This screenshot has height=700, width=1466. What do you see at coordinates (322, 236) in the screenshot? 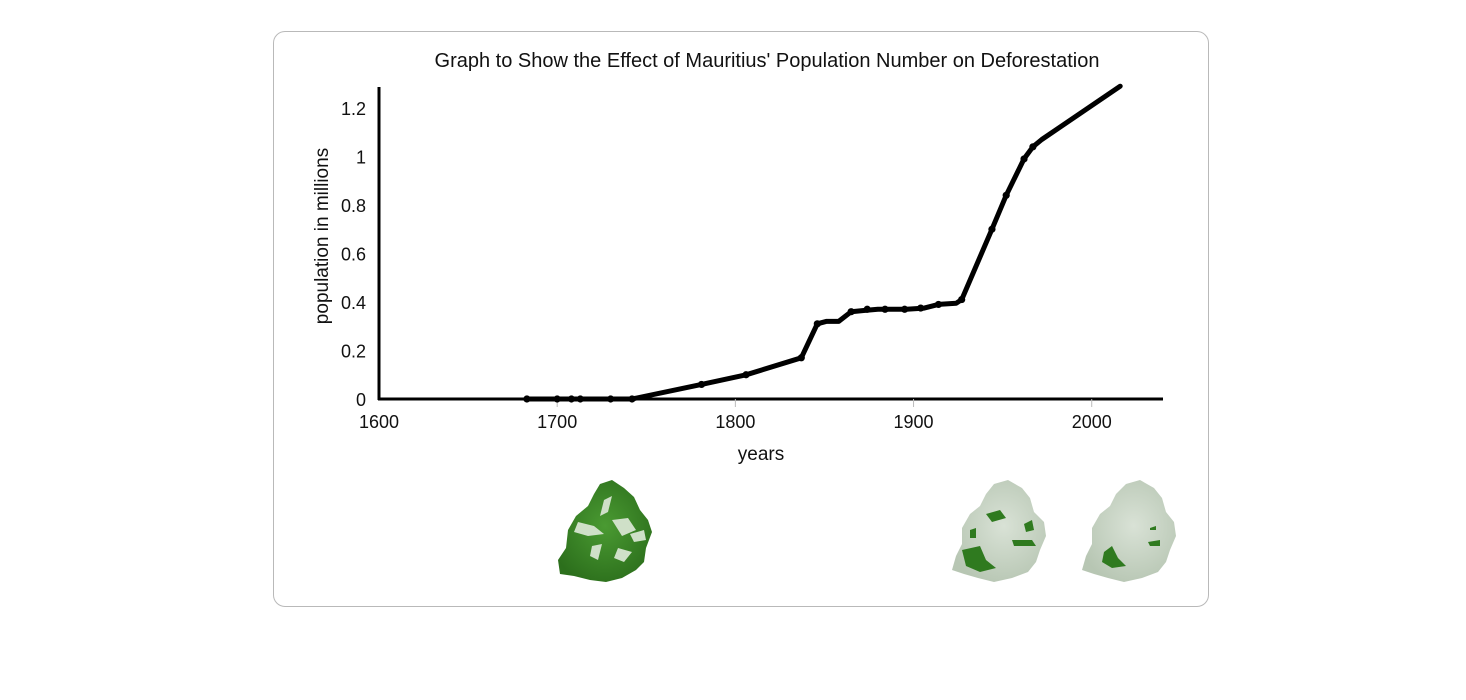
I see `y-axis-label: population in millions` at bounding box center [322, 236].